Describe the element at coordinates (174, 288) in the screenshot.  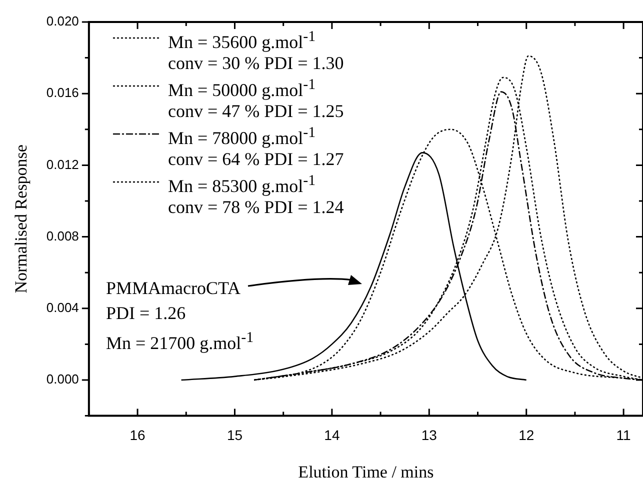
I see `annotation: PMMAmacroCTA` at that location.